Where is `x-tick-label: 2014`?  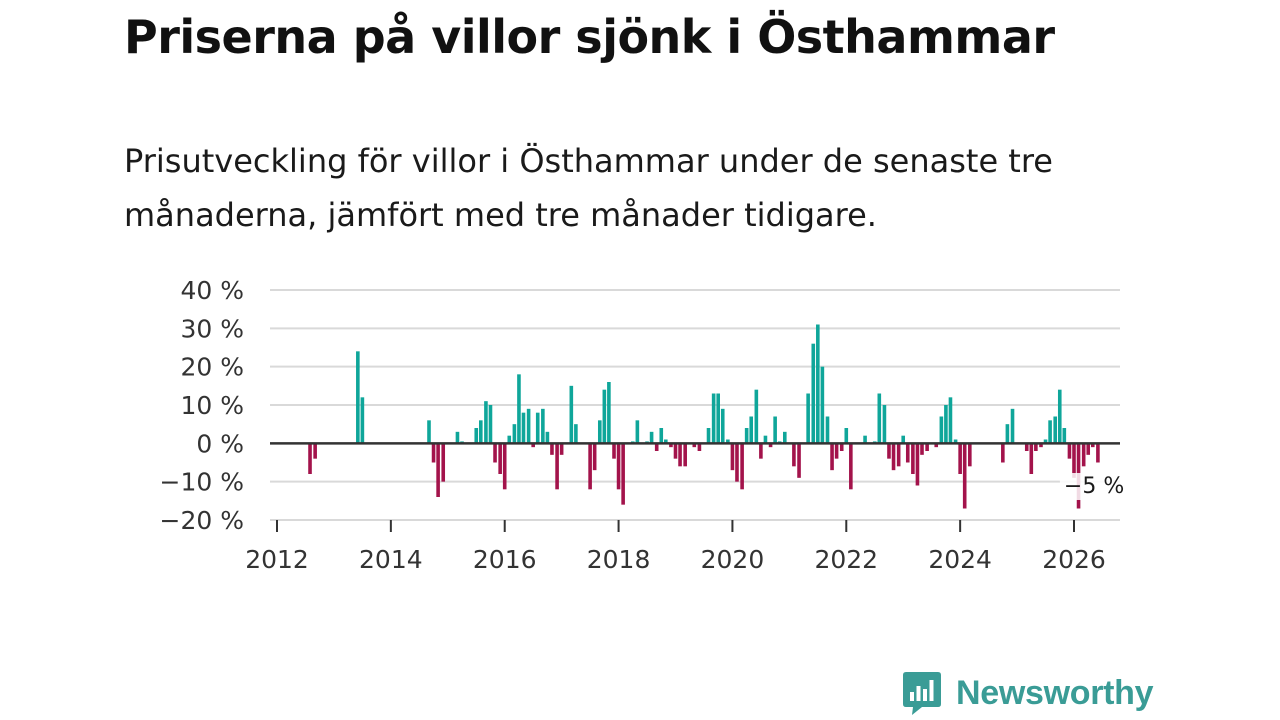
x-tick-label: 2014 is located at coordinates (391, 559).